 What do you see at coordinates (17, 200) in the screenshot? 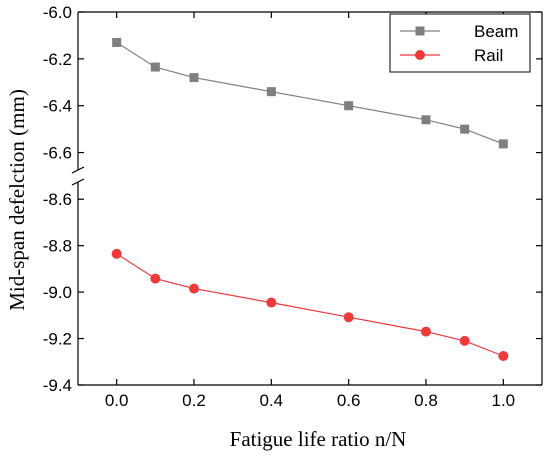
I see `y-axis-title: Mid-span defelction (mm)` at bounding box center [17, 200].